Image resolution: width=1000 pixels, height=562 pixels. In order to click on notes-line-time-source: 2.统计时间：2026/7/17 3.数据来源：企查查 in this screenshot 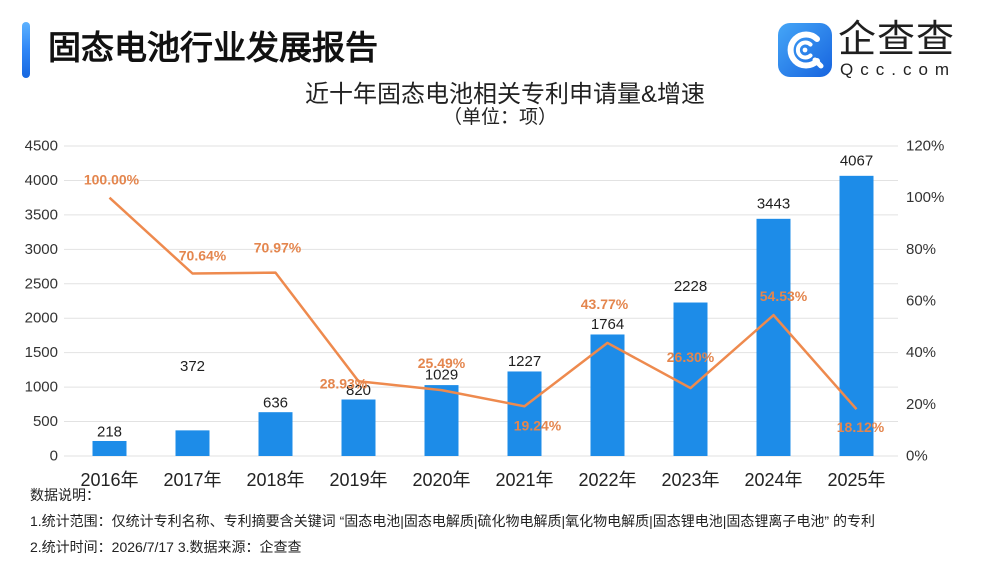, I will do `click(166, 547)`.